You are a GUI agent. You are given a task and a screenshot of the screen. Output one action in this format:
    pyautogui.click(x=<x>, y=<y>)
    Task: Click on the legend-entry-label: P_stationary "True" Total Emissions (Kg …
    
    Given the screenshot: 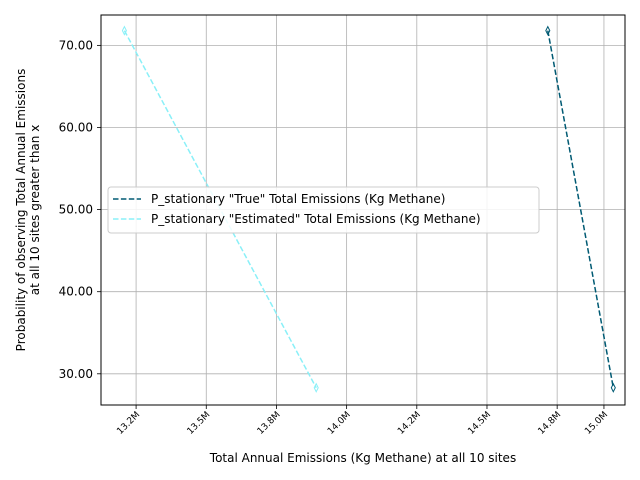 What is the action you would take?
    pyautogui.click(x=298, y=199)
    